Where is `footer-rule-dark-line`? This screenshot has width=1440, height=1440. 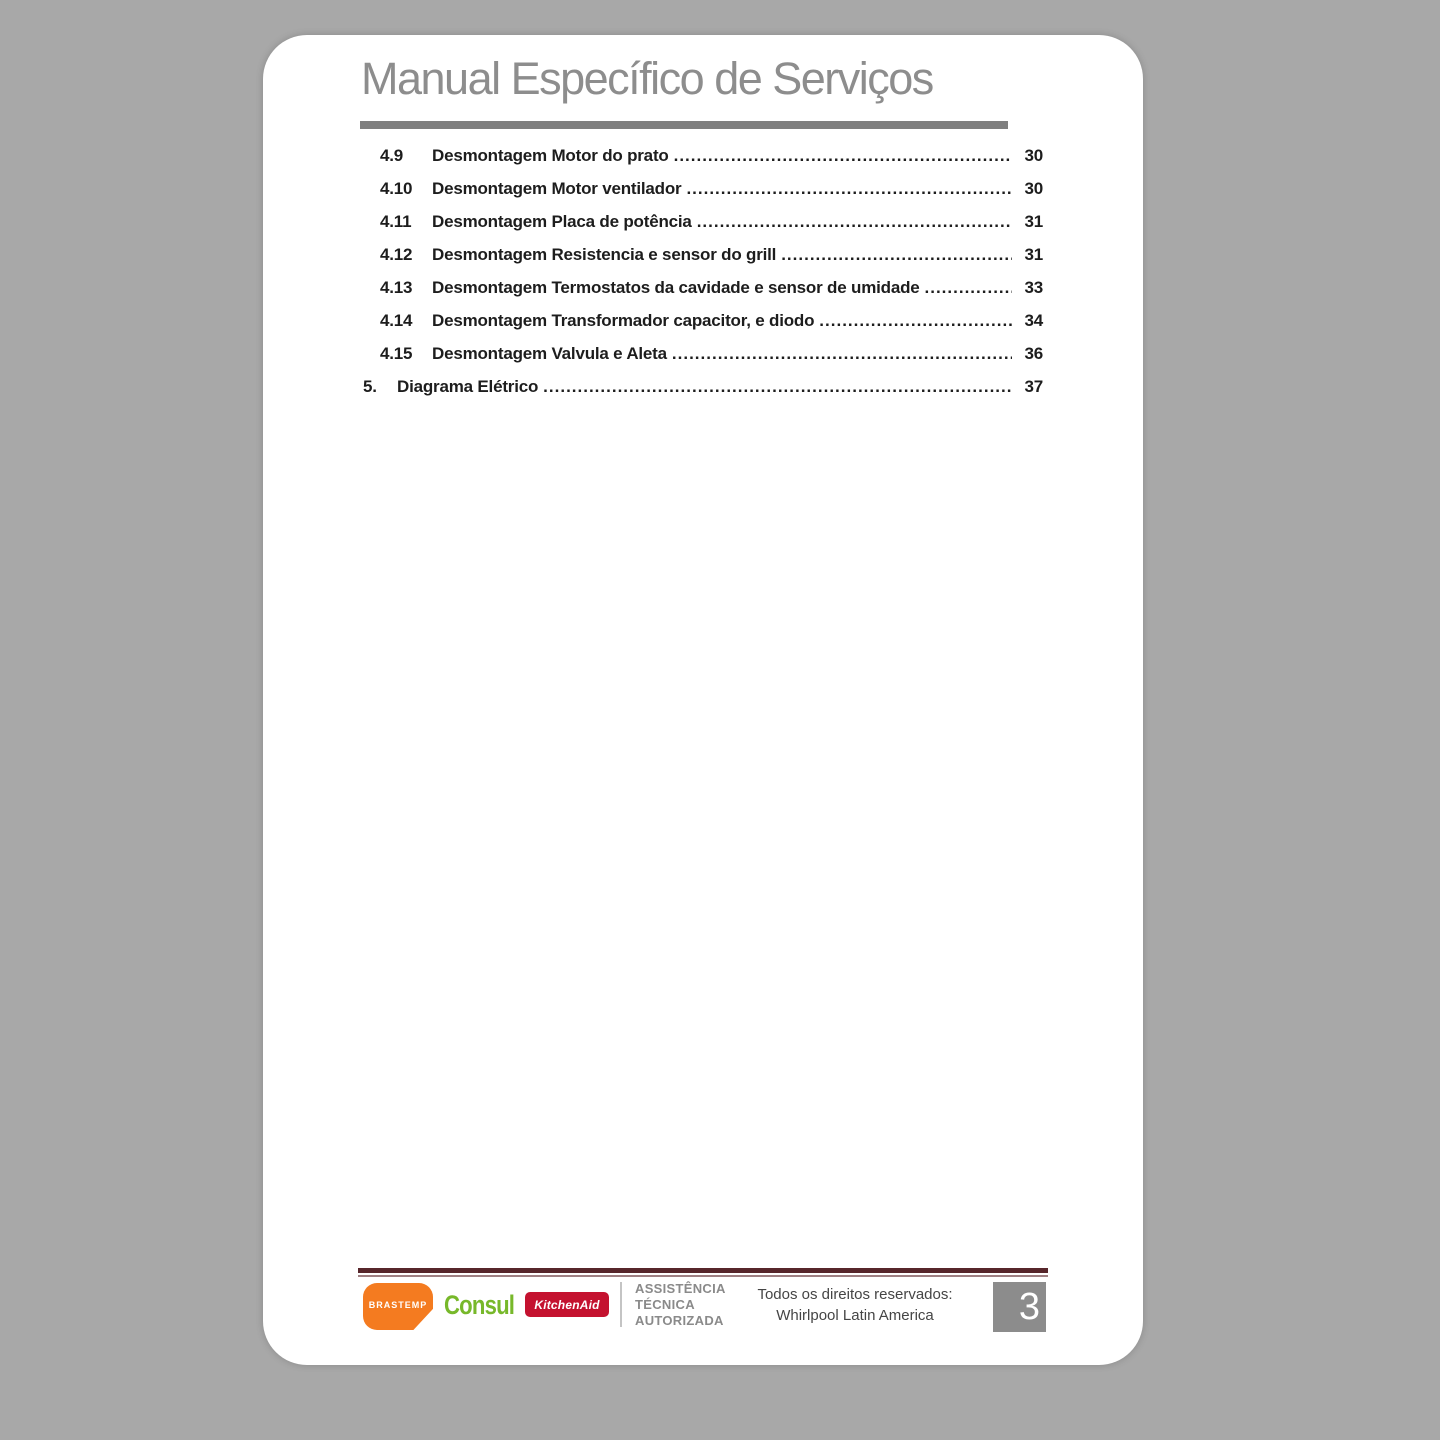
footer-rule-dark-line is located at coordinates (703, 1270).